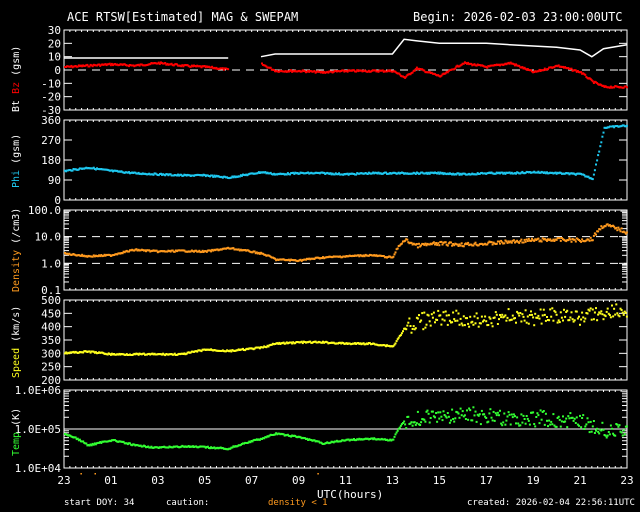 Image resolution: width=640 pixels, height=512 pixels. What do you see at coordinates (99, 503) in the screenshot?
I see `start-doy: start DOY: 34` at bounding box center [99, 503].